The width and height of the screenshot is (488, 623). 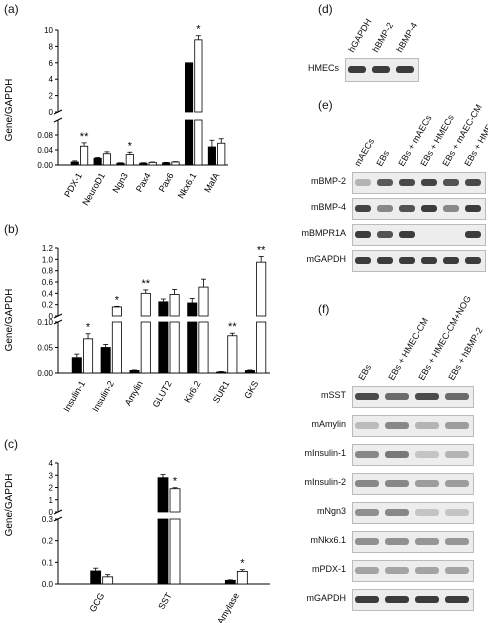 What do you see at coordinates (74, 396) in the screenshot?
I see `x-tick-label: Insulin-1` at bounding box center [74, 396].